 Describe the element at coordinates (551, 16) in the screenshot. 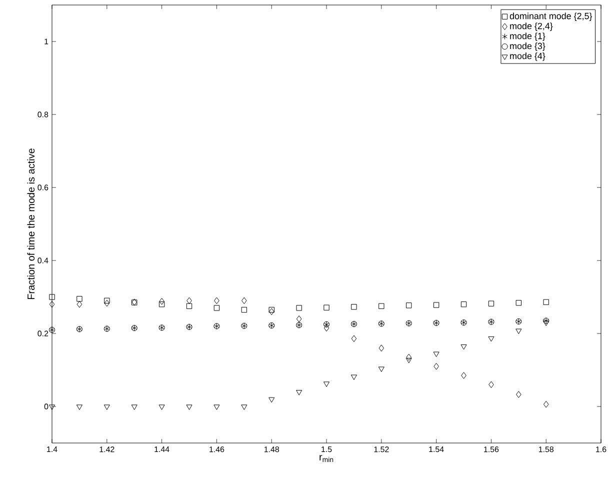

I see `legend-label: dominant mode {2,5}` at that location.